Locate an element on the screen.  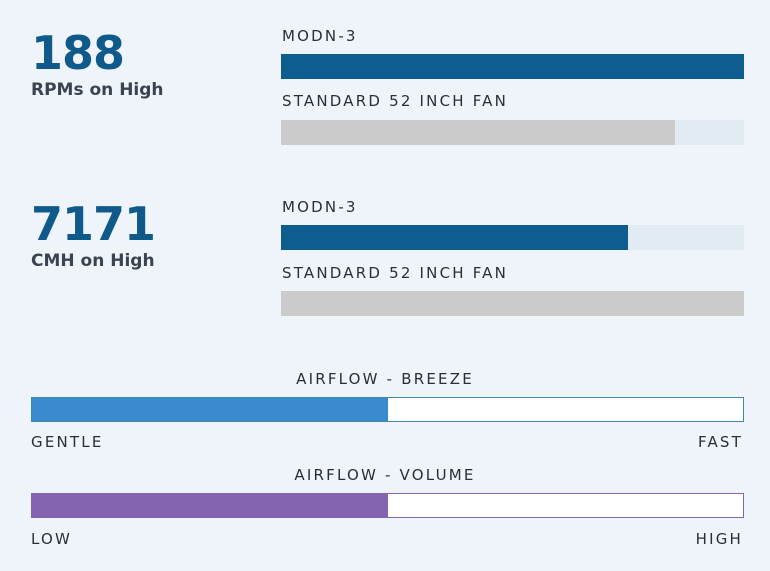
rpm-modn-bar-fill is located at coordinates (512, 66).